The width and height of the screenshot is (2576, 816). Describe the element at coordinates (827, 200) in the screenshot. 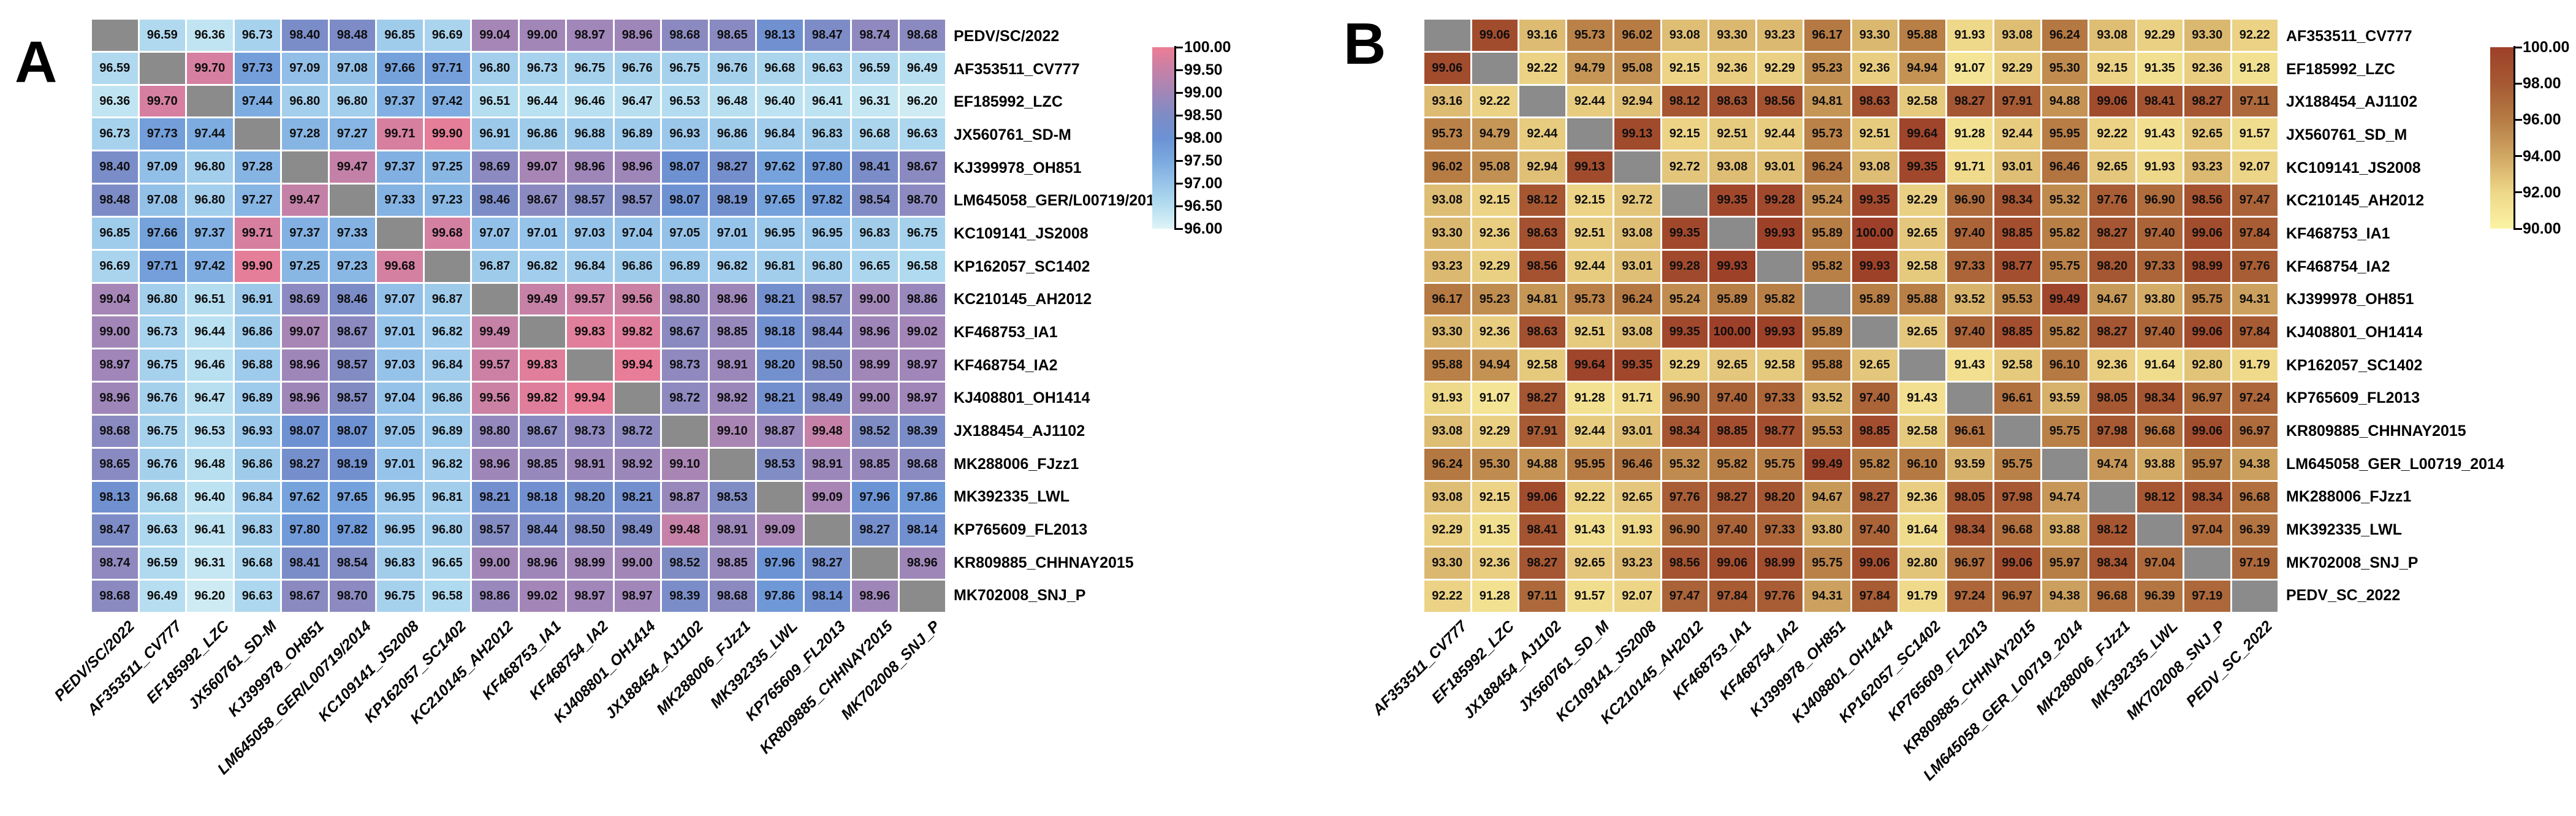

I see `matrix-cell: 97.82` at that location.